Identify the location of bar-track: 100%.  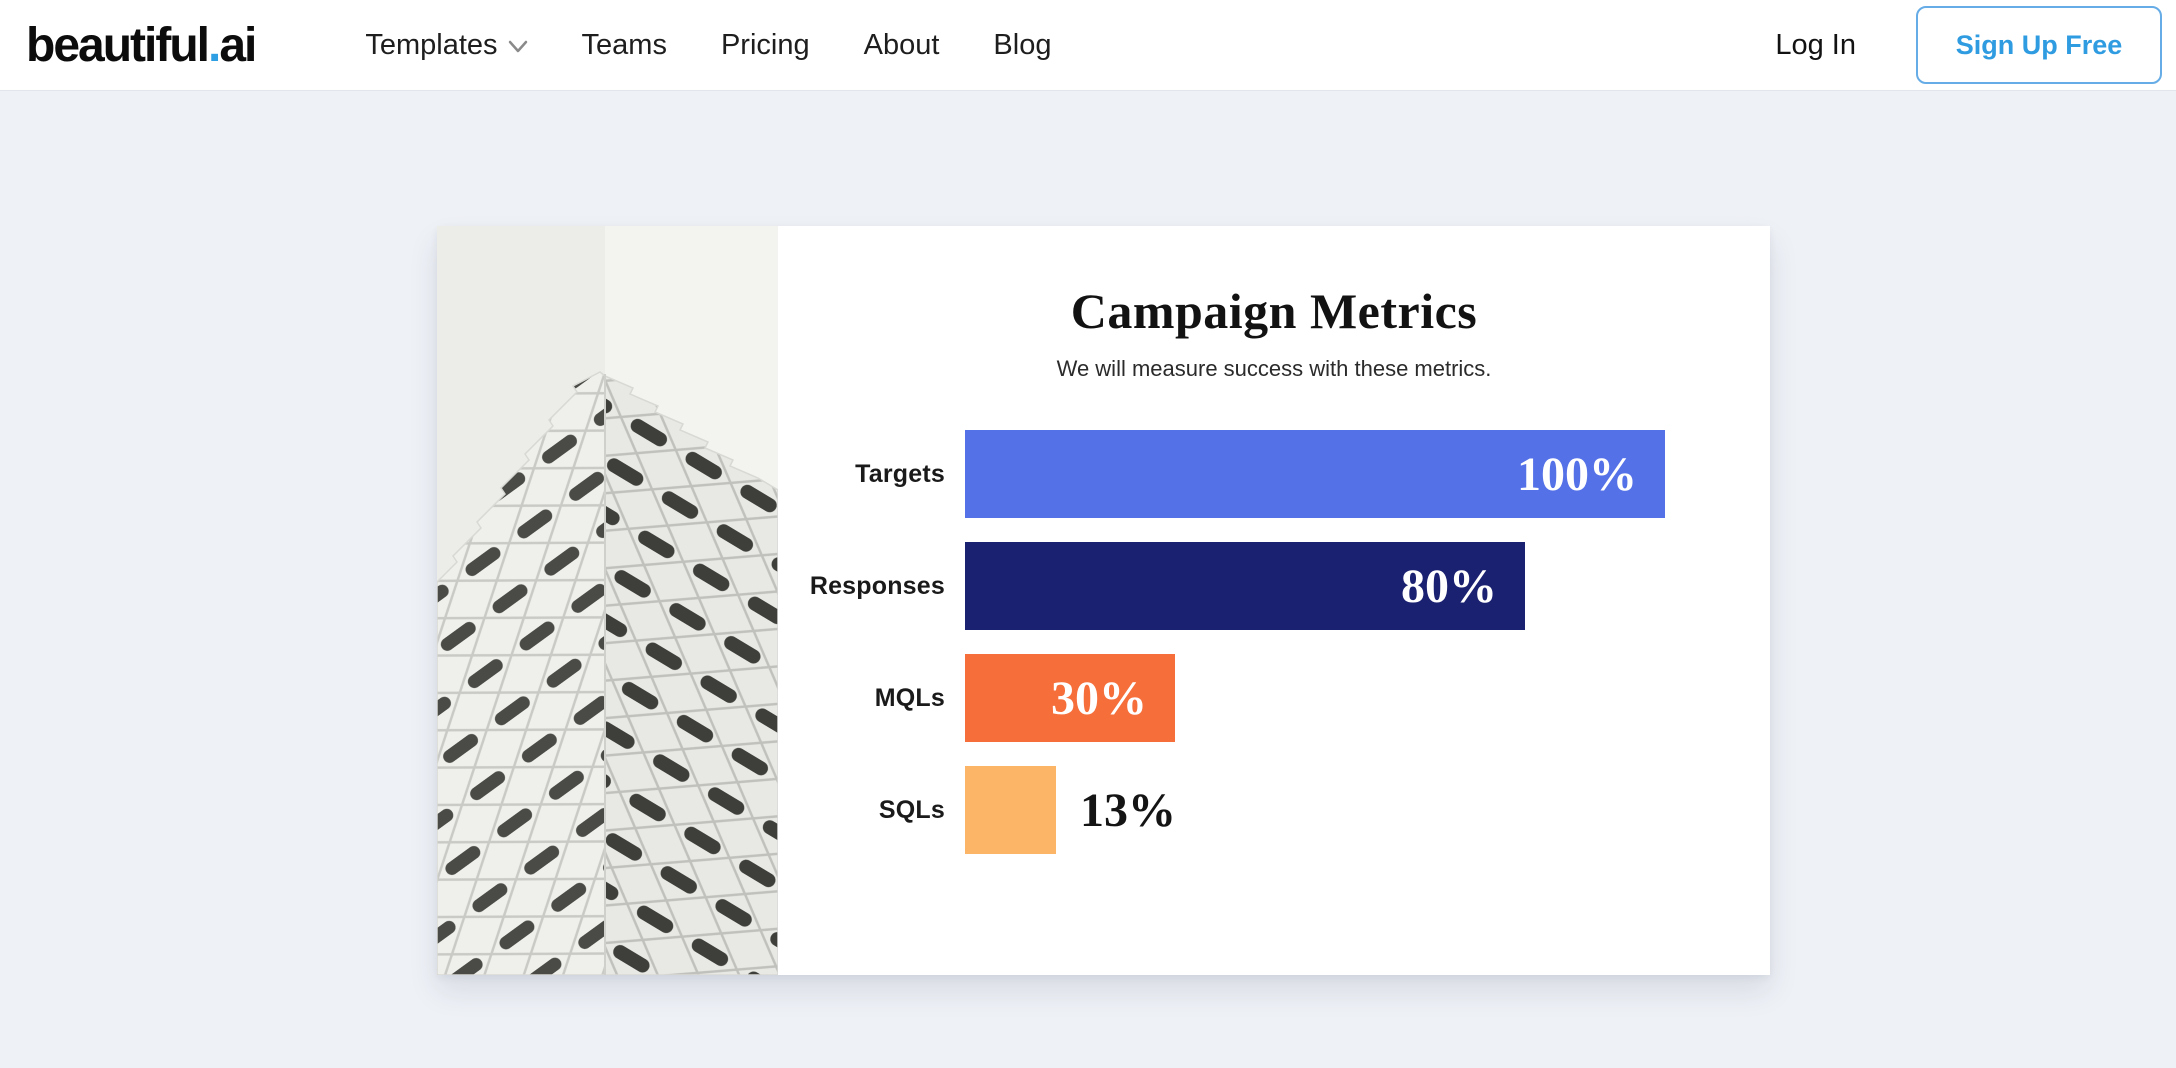
(1315, 474).